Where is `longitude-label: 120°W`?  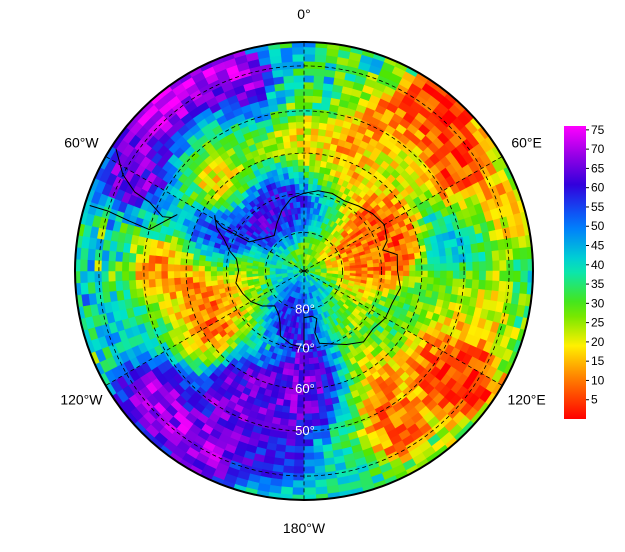
longitude-label: 120°W is located at coordinates (81, 400).